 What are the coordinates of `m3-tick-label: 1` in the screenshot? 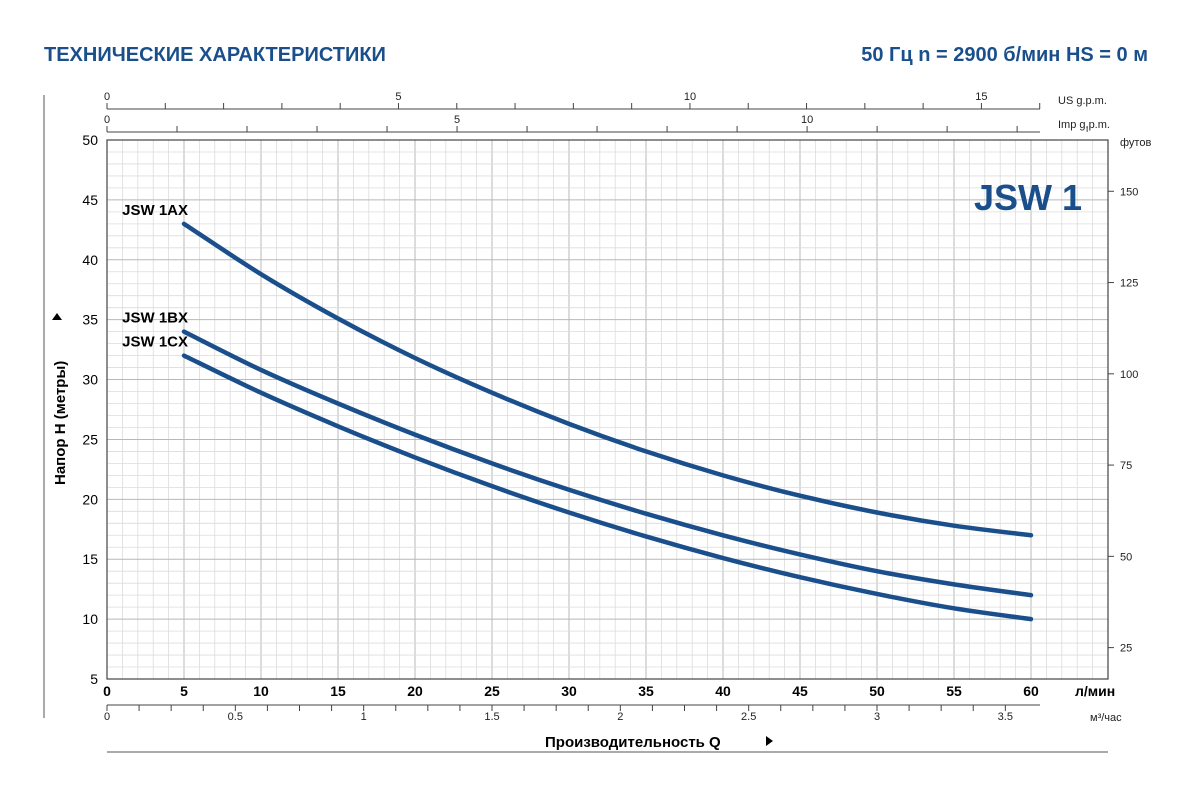 It's located at (364, 717).